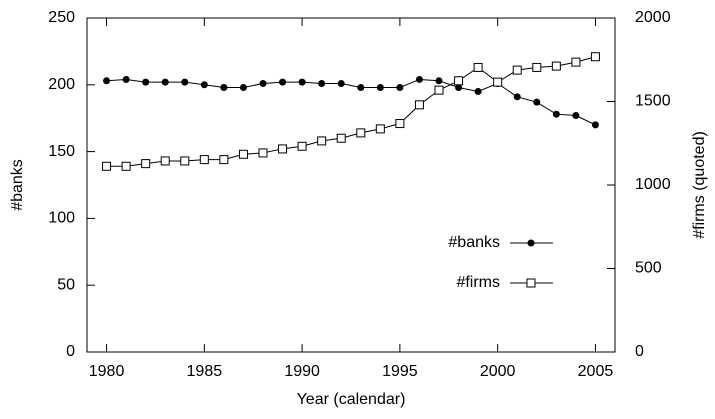 The height and width of the screenshot is (419, 715). Describe the element at coordinates (107, 371) in the screenshot. I see `x-tick-label: 1980` at that location.